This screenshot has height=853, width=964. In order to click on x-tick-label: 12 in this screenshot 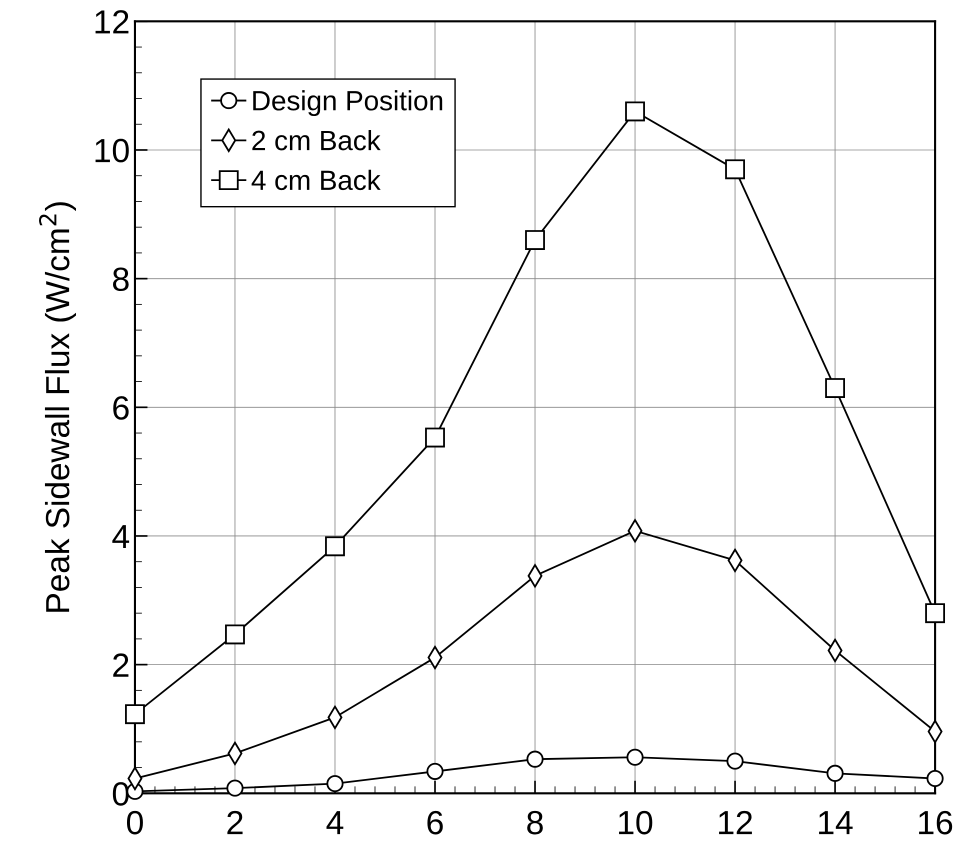, I will do `click(735, 822)`.